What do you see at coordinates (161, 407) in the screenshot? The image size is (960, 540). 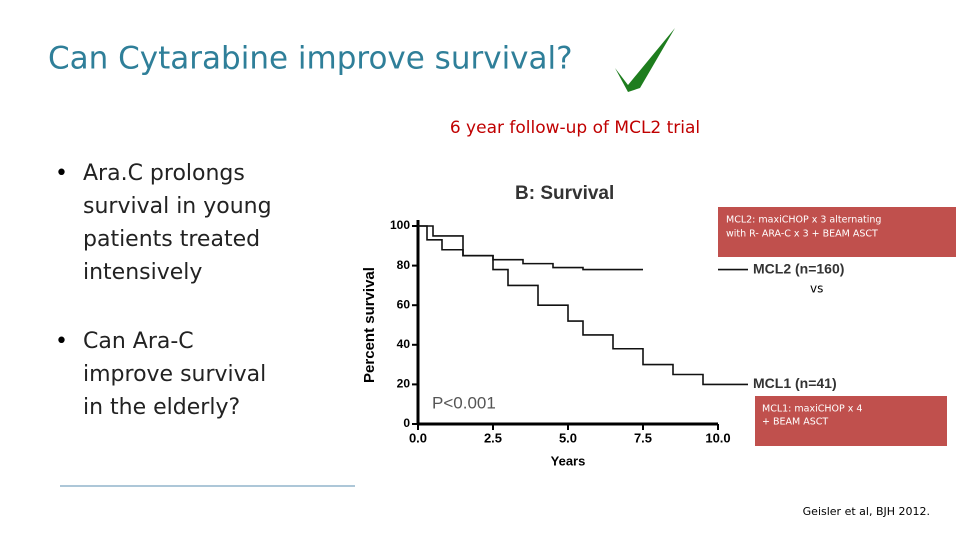 I see `bullet-line: in the elderly?` at bounding box center [161, 407].